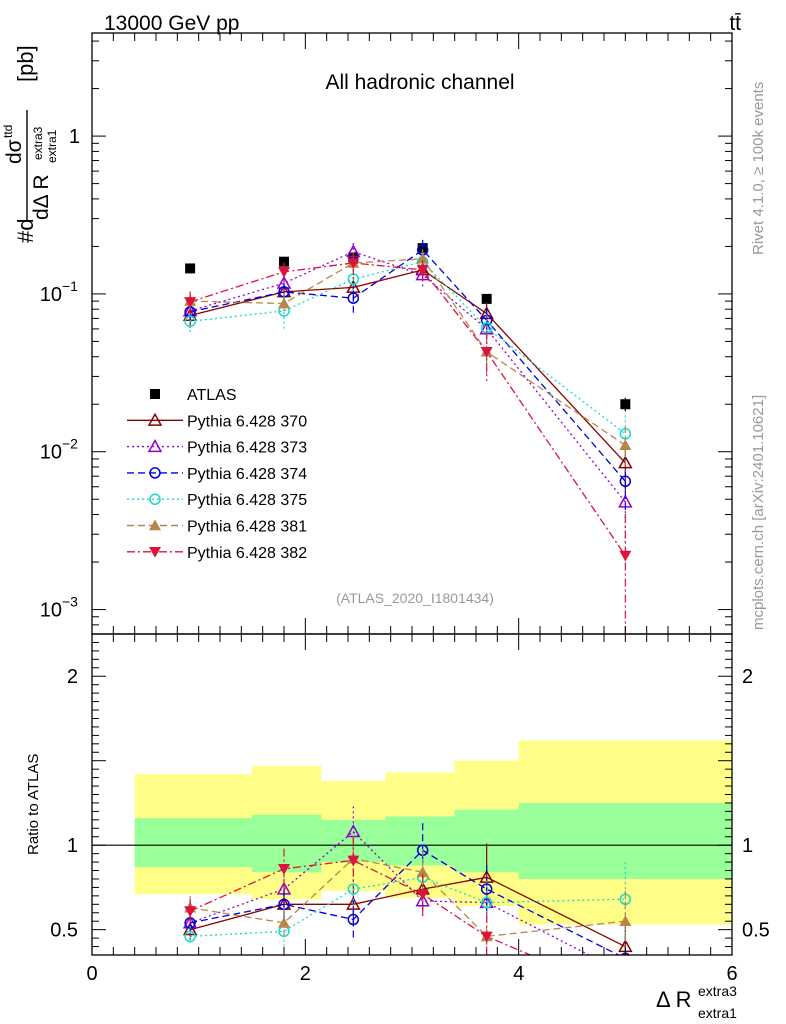 The height and width of the screenshot is (1024, 786). Describe the element at coordinates (217, 500) in the screenshot. I see `legend-entry-p375: Pythia 6.428 375` at that location.